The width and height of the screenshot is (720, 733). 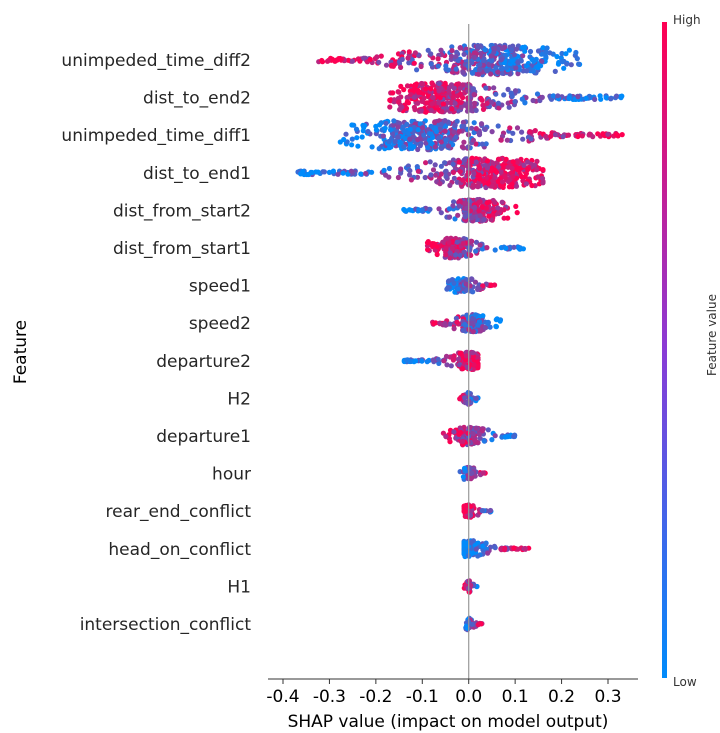 I want to click on feature-row-points, so click(x=479, y=436).